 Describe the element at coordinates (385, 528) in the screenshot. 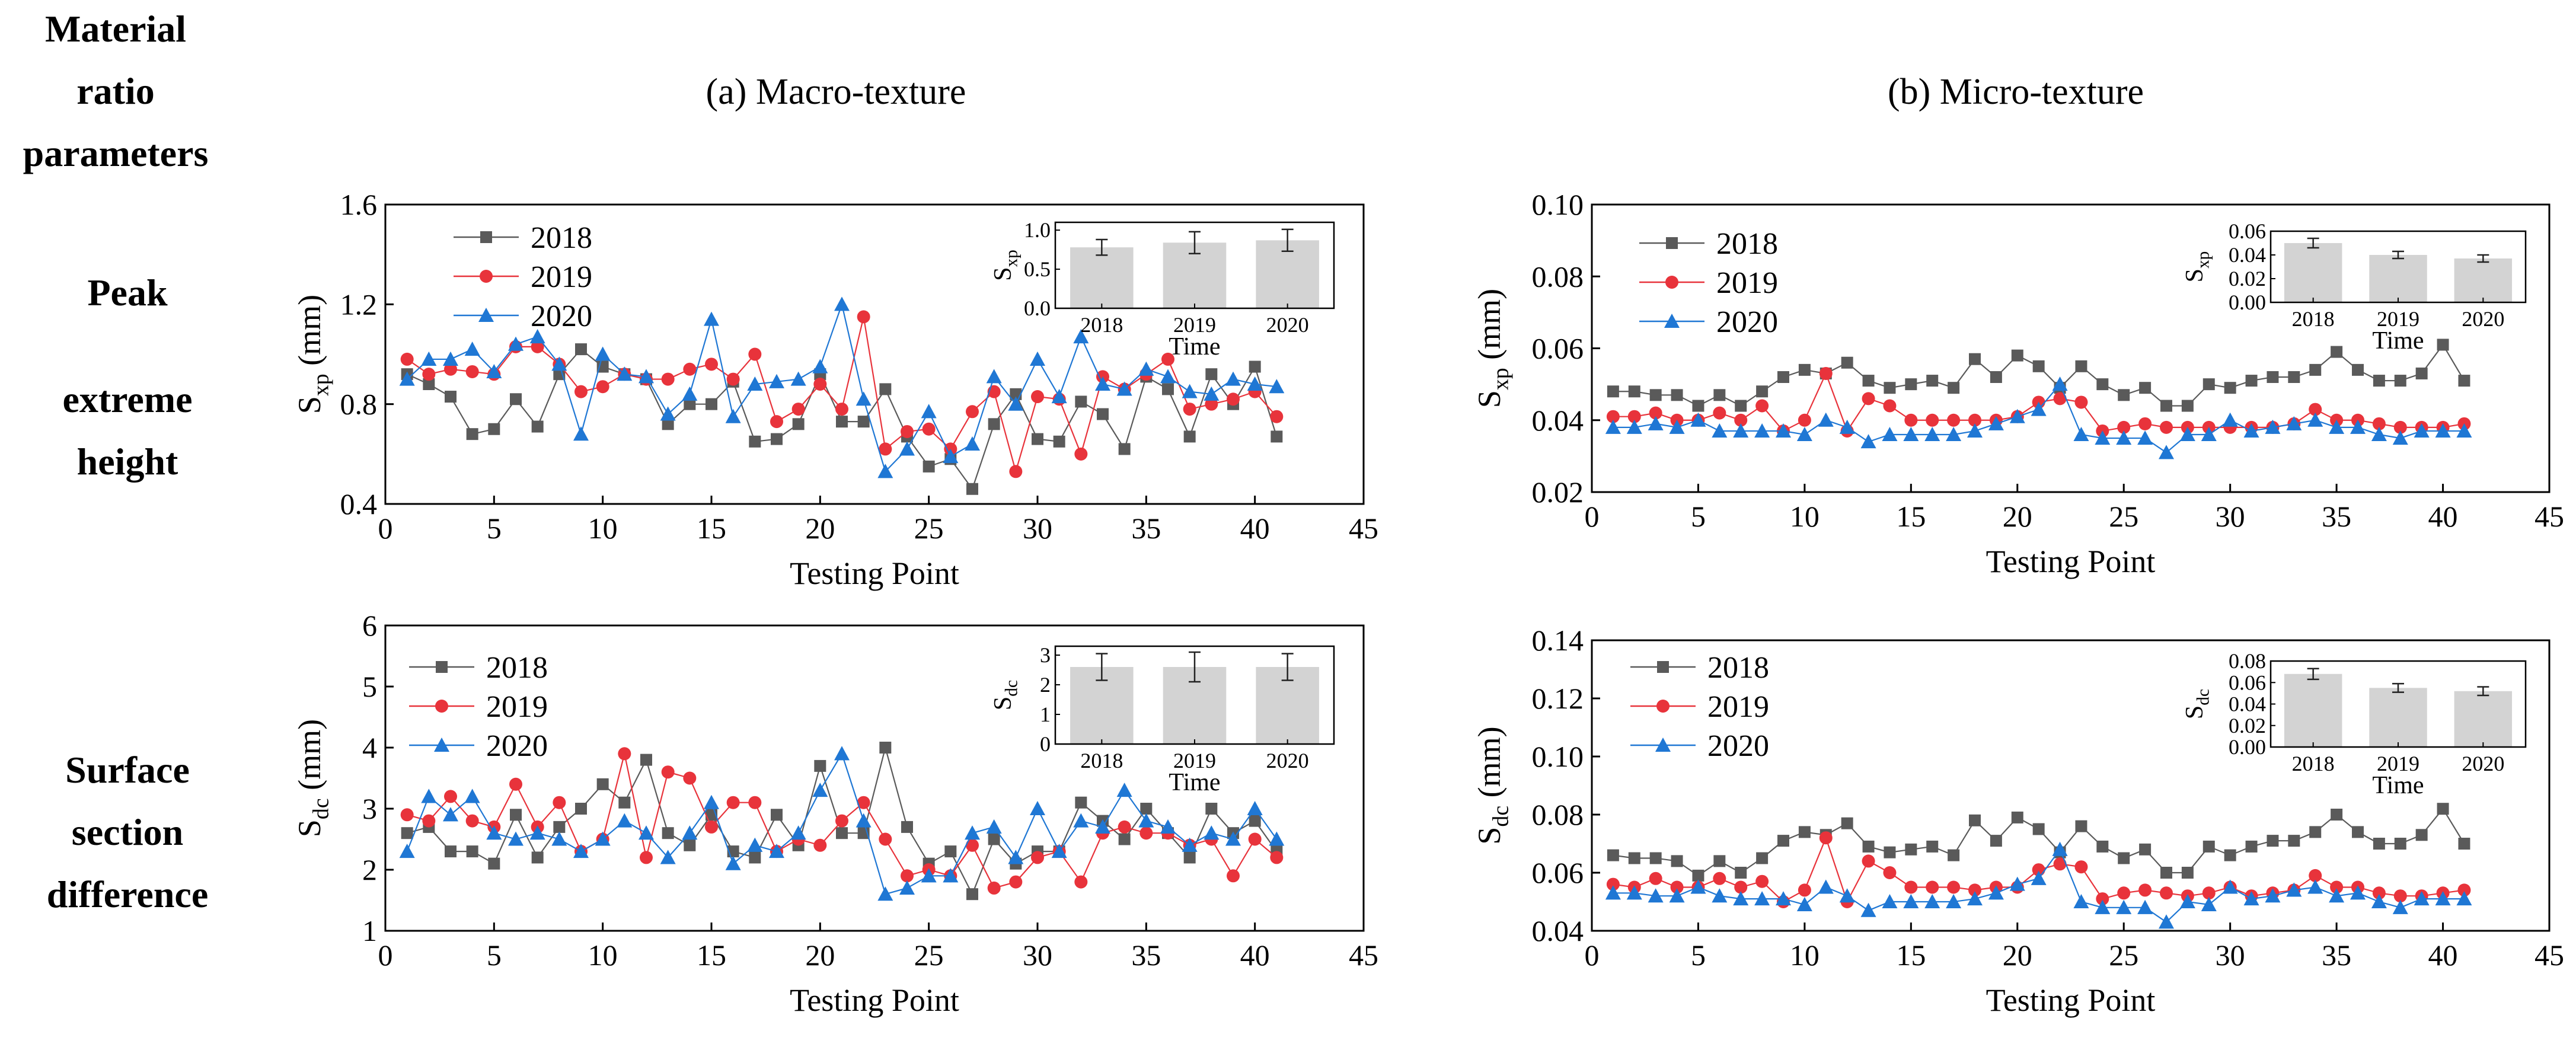

I see `x-tick-label: 0` at that location.